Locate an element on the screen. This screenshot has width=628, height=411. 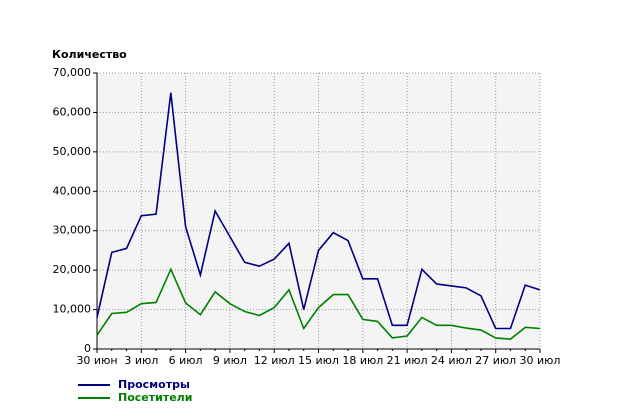
x-tick-label: 24 июл is located at coordinates (451, 360).